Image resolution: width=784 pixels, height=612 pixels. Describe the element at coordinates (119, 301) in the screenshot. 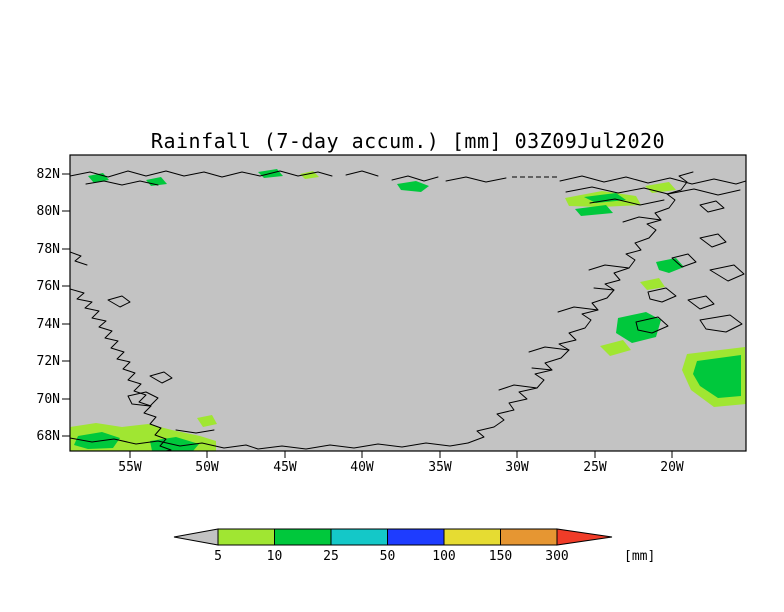

I see `island-west3` at that location.